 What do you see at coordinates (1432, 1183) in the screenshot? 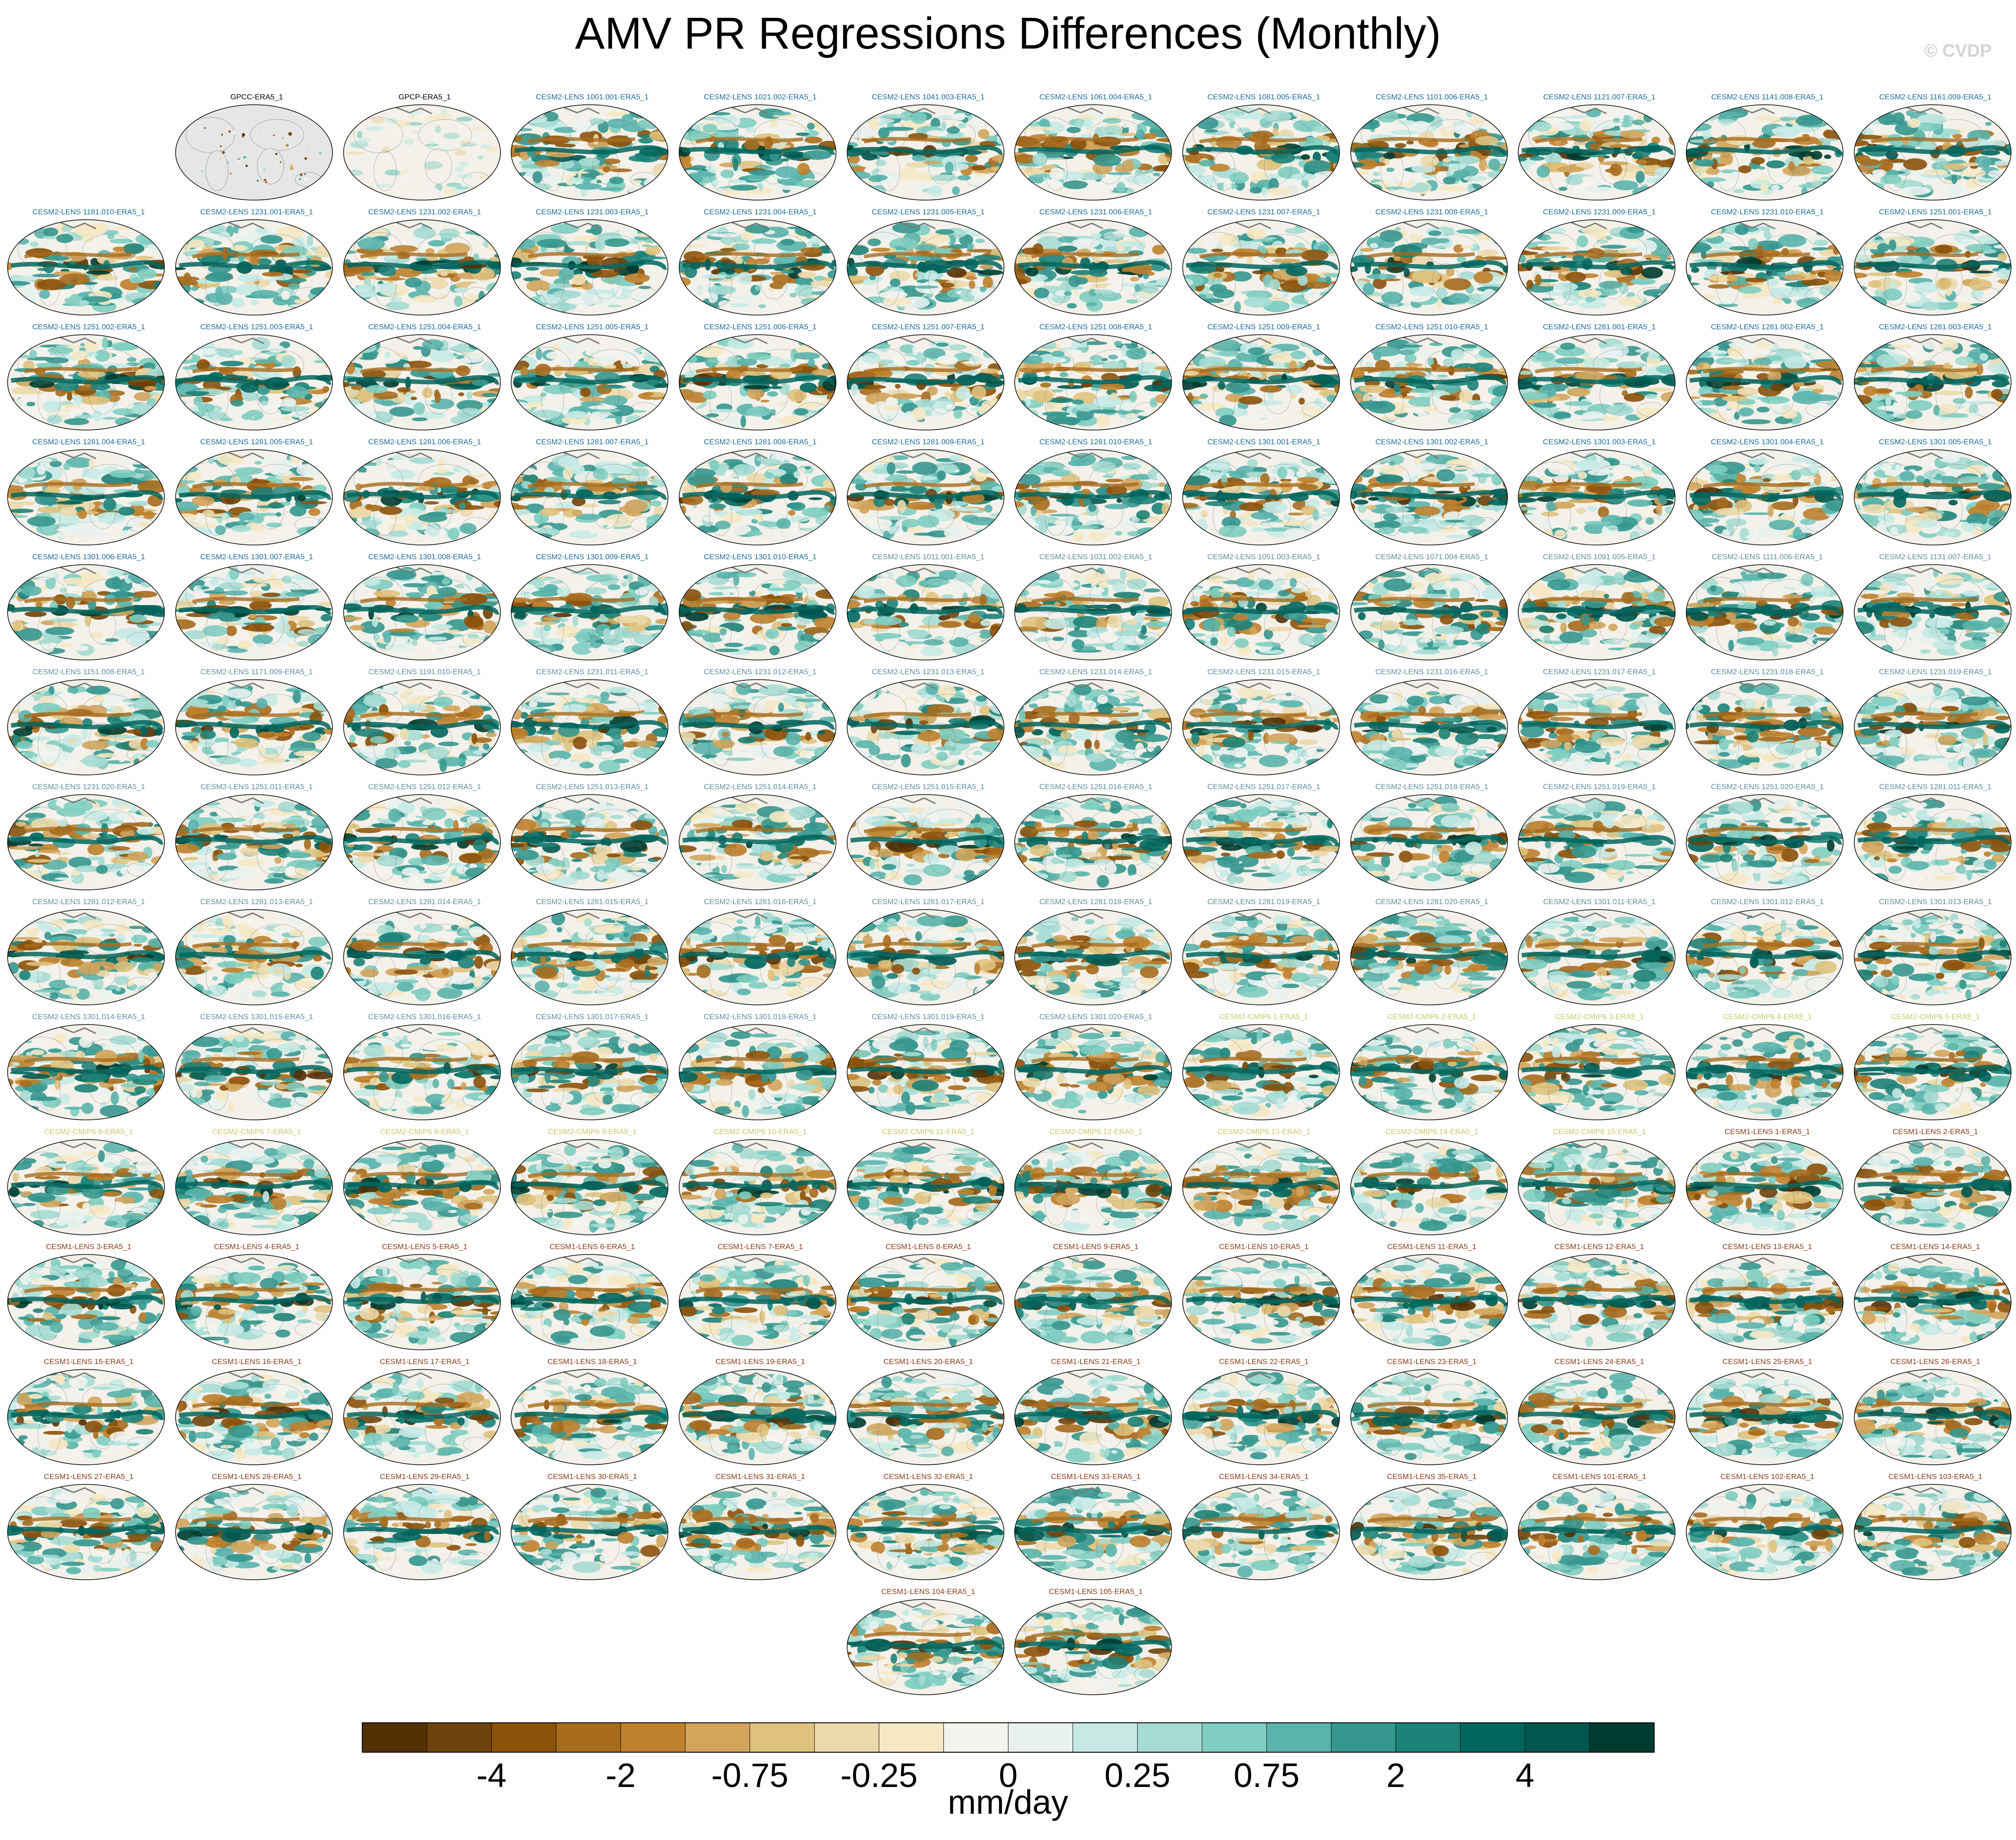
I see `map-panel: CESM2-CMIP6 14-ERA5_1` at bounding box center [1432, 1183].